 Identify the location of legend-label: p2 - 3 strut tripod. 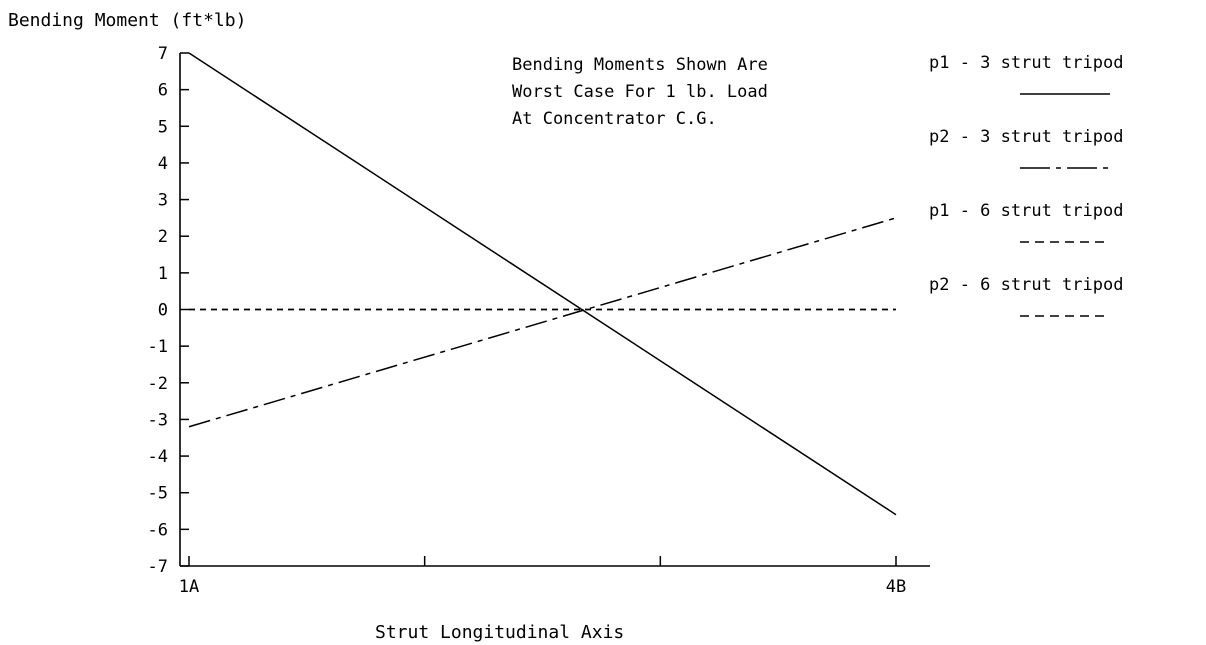
(1026, 137).